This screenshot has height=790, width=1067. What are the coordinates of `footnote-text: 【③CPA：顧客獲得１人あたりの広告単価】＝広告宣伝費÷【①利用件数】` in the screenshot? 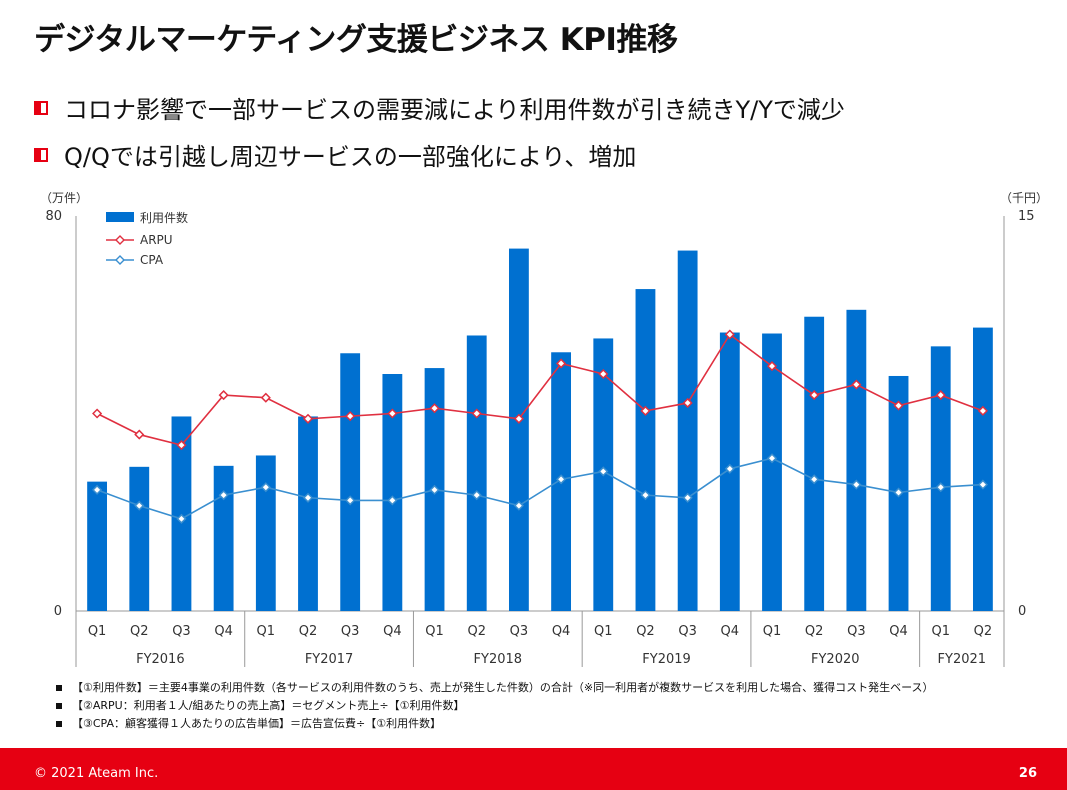 It's located at (257, 723).